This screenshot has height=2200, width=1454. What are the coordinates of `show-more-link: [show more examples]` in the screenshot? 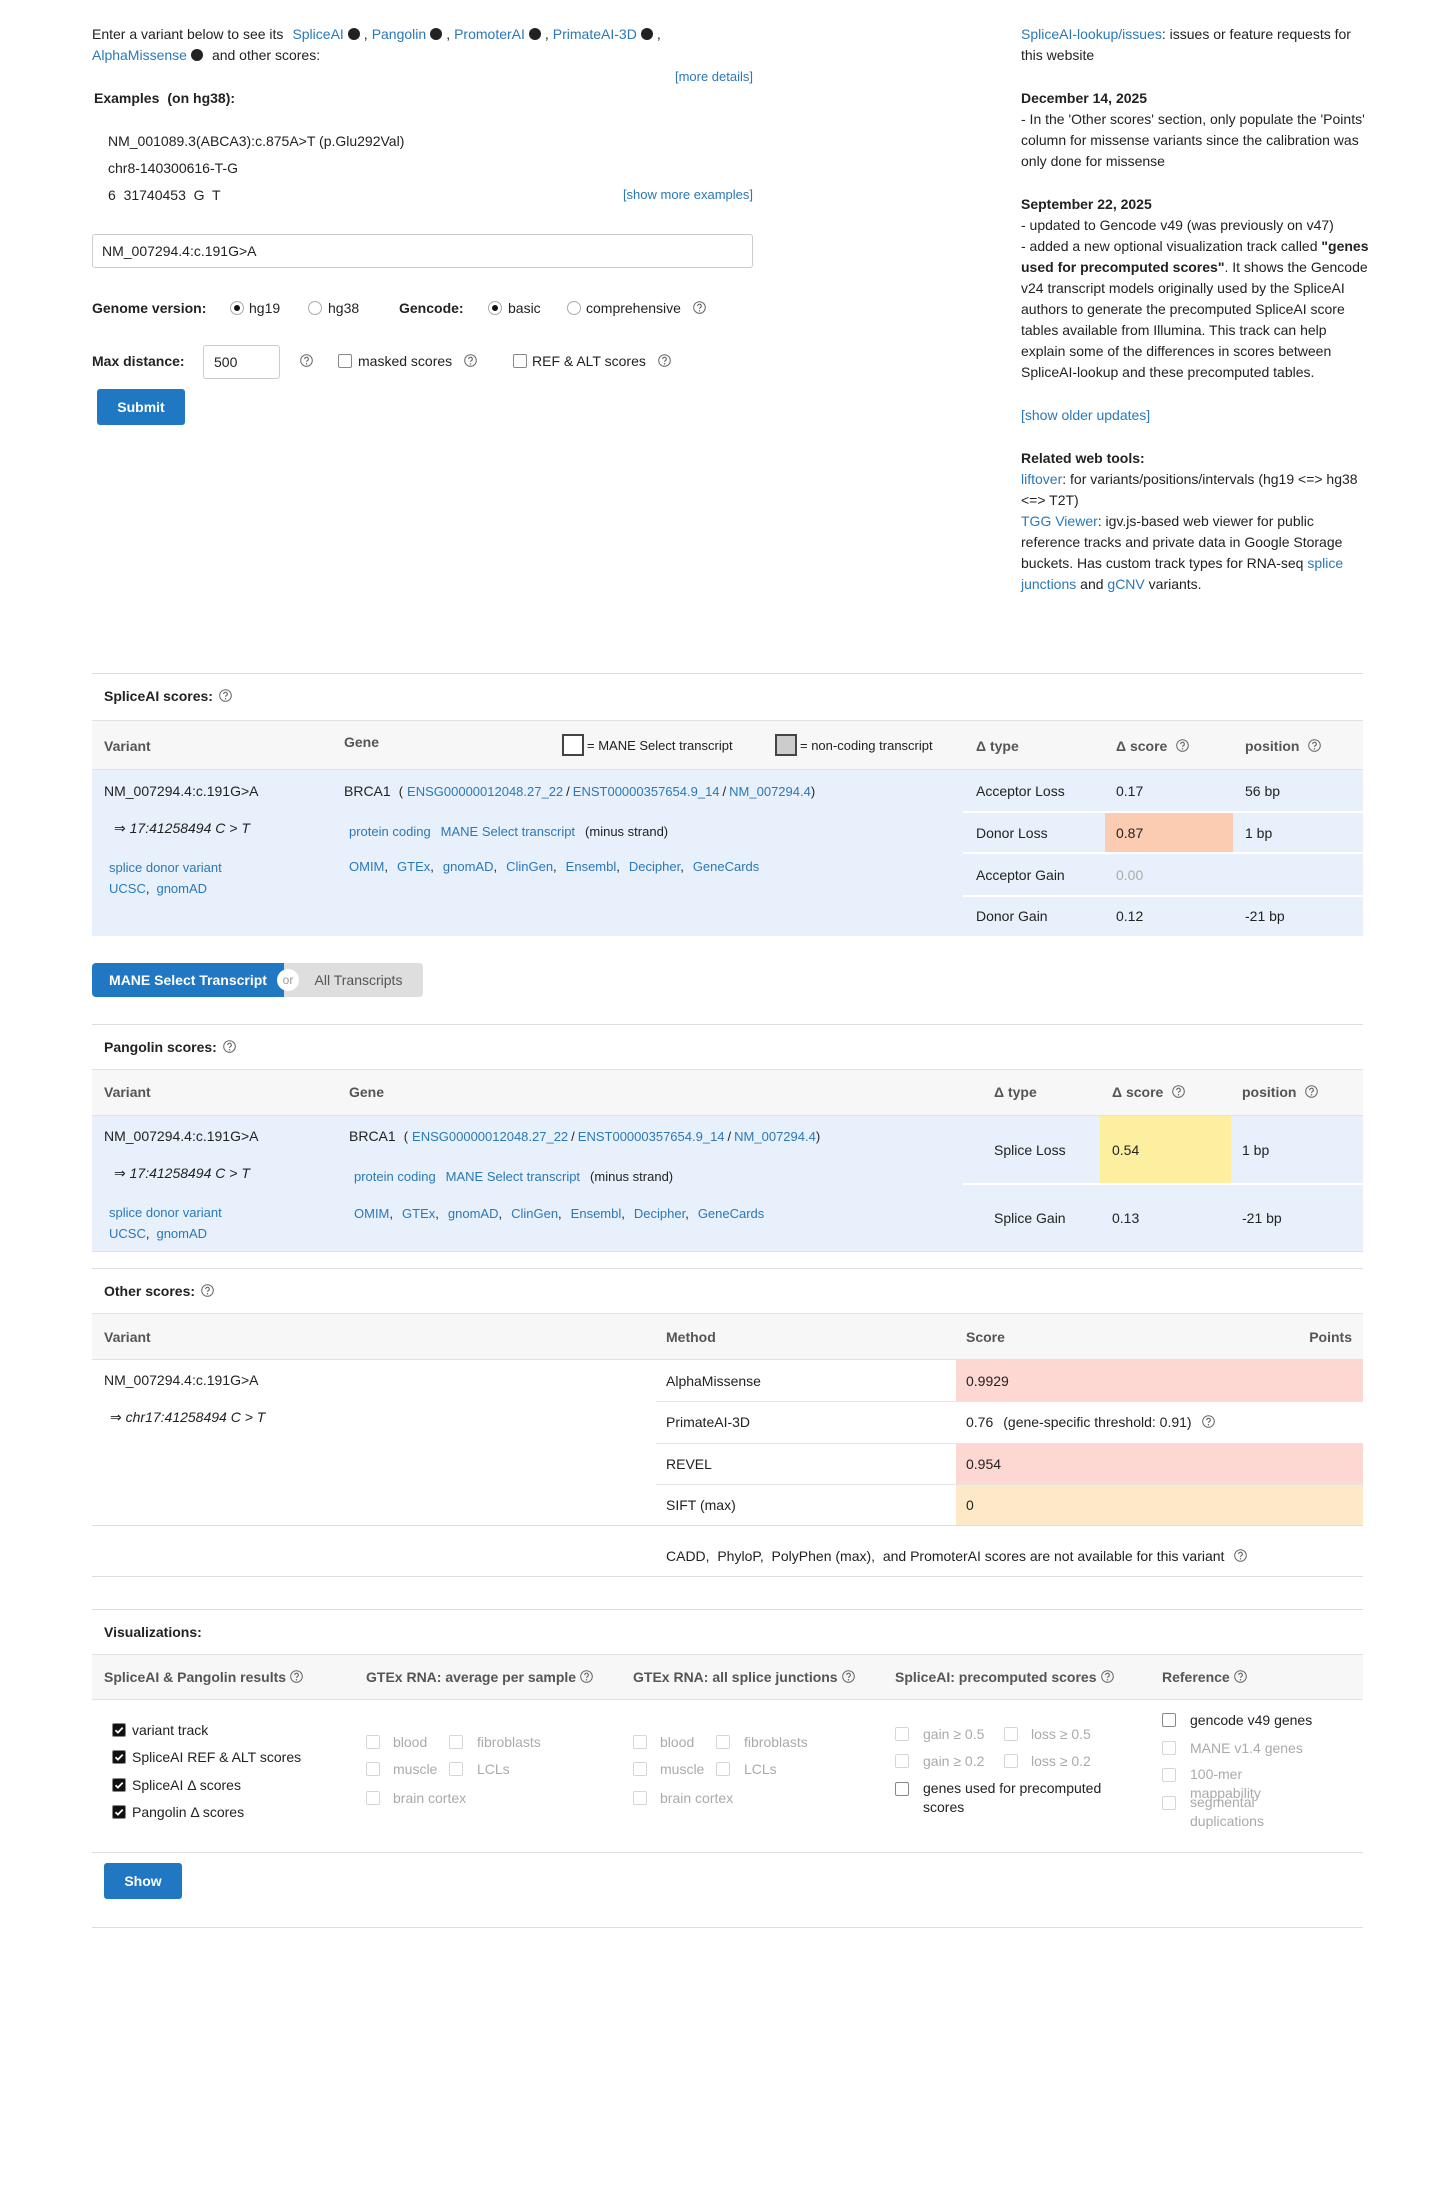 It's located at (687, 194).